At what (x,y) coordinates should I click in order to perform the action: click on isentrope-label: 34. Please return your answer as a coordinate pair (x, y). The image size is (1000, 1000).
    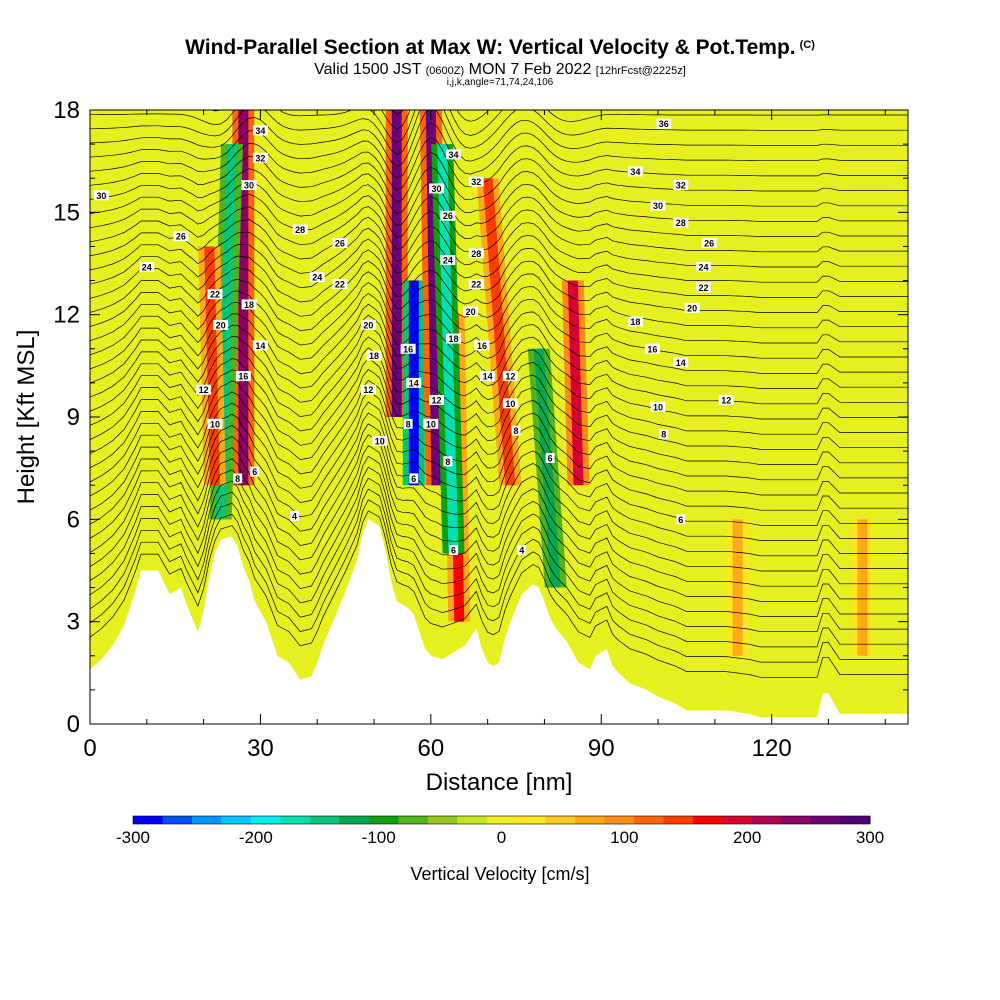
    Looking at the image, I should click on (635, 171).